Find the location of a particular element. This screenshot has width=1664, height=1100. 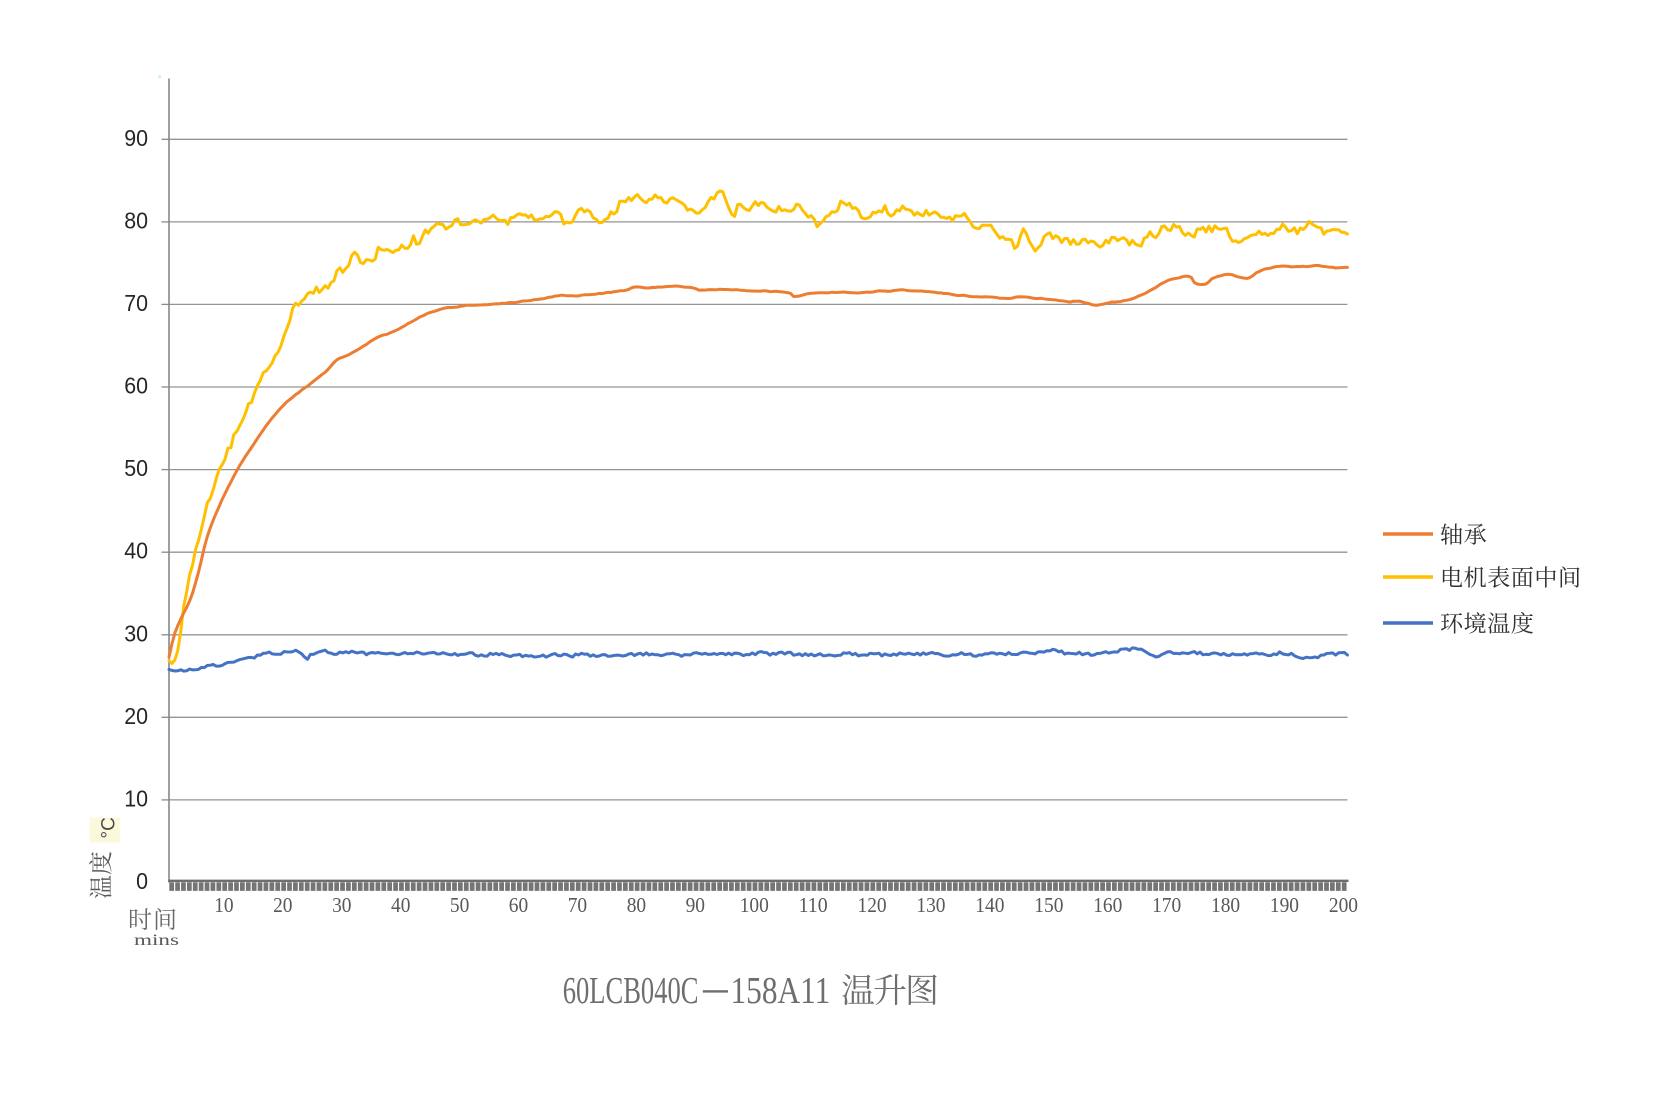

svg-text: 110 is located at coordinates (813, 905).